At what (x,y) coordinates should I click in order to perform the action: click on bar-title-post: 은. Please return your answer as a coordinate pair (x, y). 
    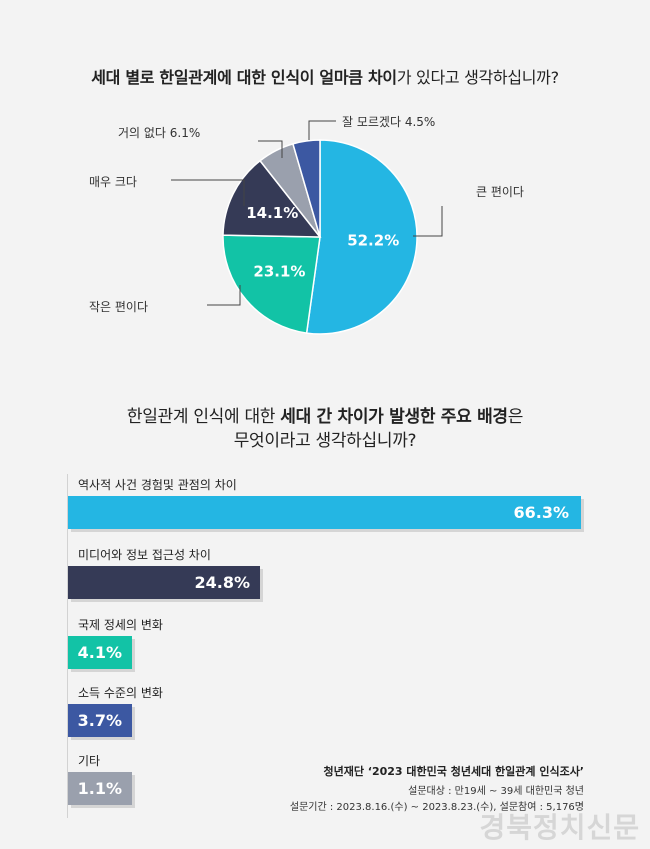
    Looking at the image, I should click on (515, 417).